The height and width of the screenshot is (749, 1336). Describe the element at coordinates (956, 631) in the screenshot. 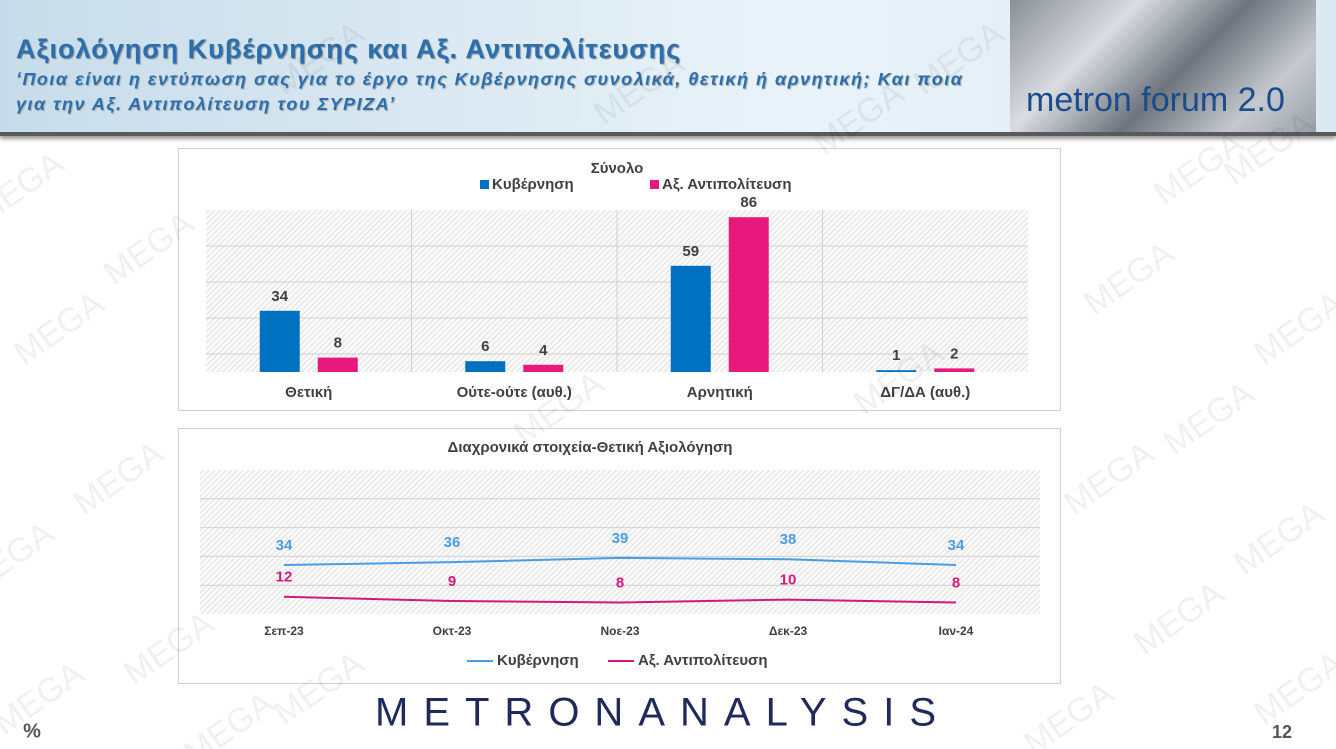

I see `x-tick-label: Ιαν-24` at that location.